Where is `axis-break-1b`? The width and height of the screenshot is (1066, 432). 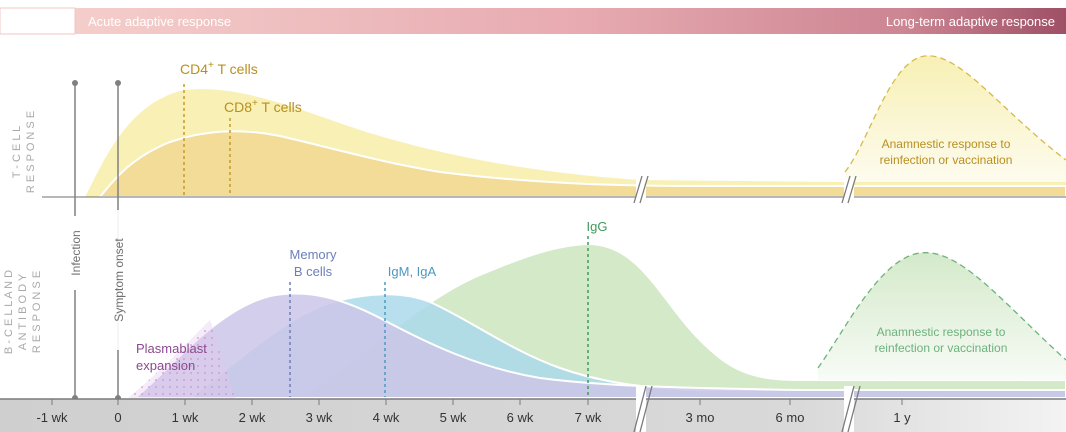 axis-break-1b is located at coordinates (646, 408).